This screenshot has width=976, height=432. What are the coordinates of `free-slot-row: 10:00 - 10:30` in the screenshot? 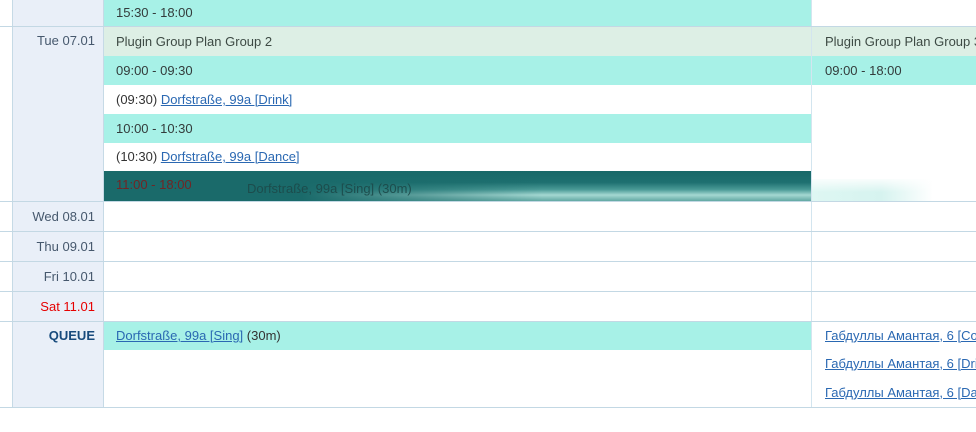 It's located at (457, 128).